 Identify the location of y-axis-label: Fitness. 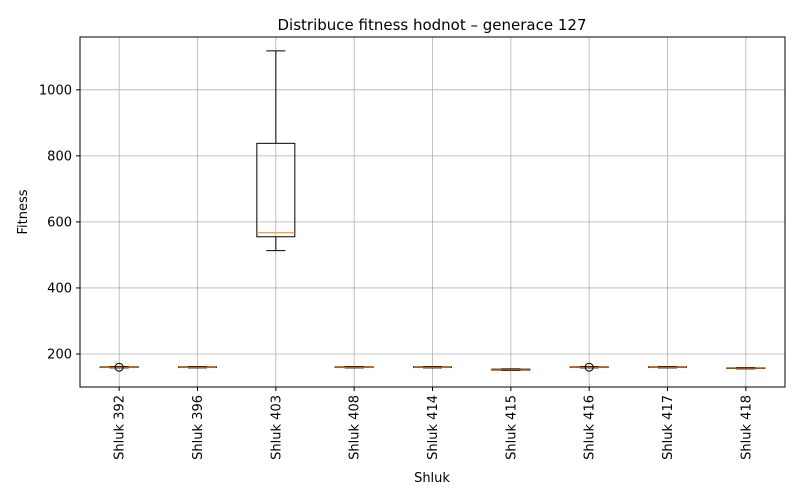
(23, 211).